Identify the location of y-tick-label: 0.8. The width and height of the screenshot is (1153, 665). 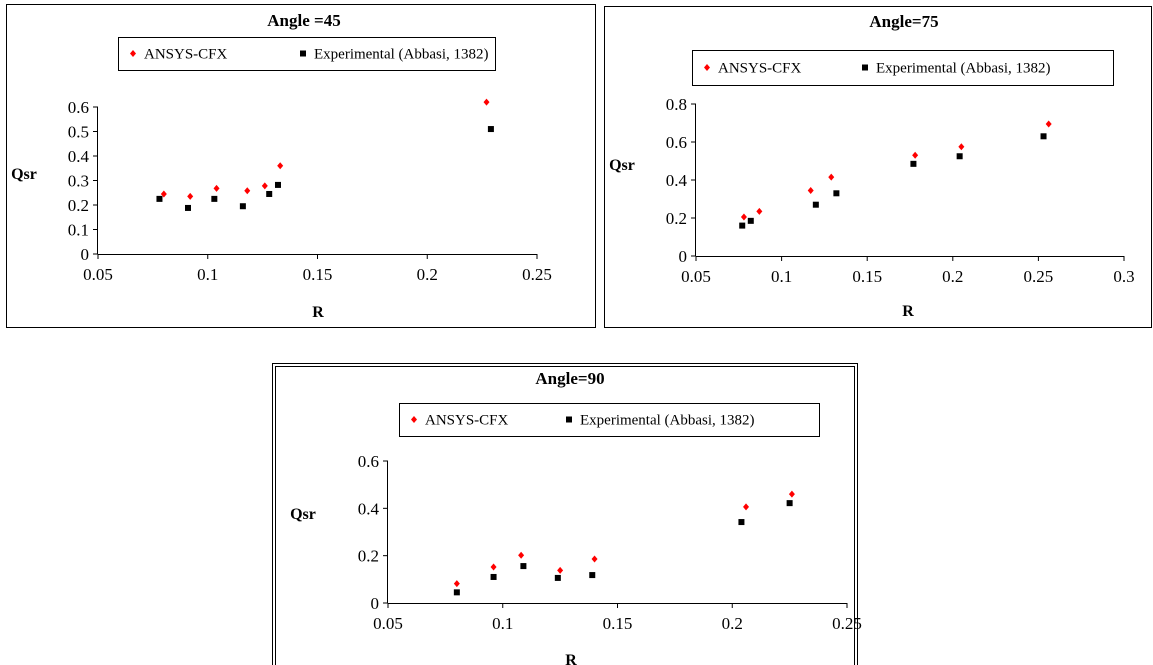
(676, 104).